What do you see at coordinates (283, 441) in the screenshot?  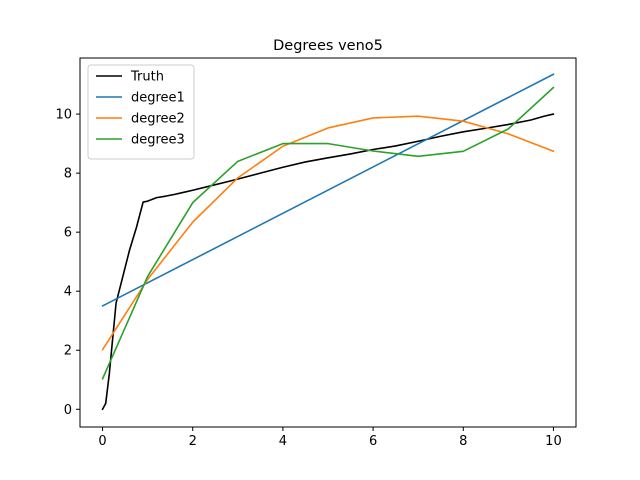 I see `x-tick-label: 4` at bounding box center [283, 441].